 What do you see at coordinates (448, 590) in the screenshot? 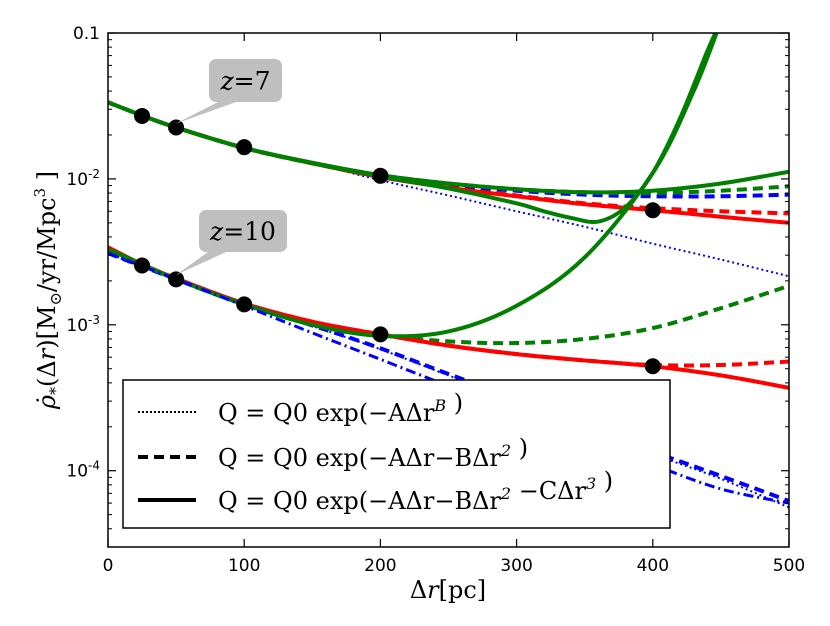
I see `x-axis-label: Δr[pc]` at bounding box center [448, 590].